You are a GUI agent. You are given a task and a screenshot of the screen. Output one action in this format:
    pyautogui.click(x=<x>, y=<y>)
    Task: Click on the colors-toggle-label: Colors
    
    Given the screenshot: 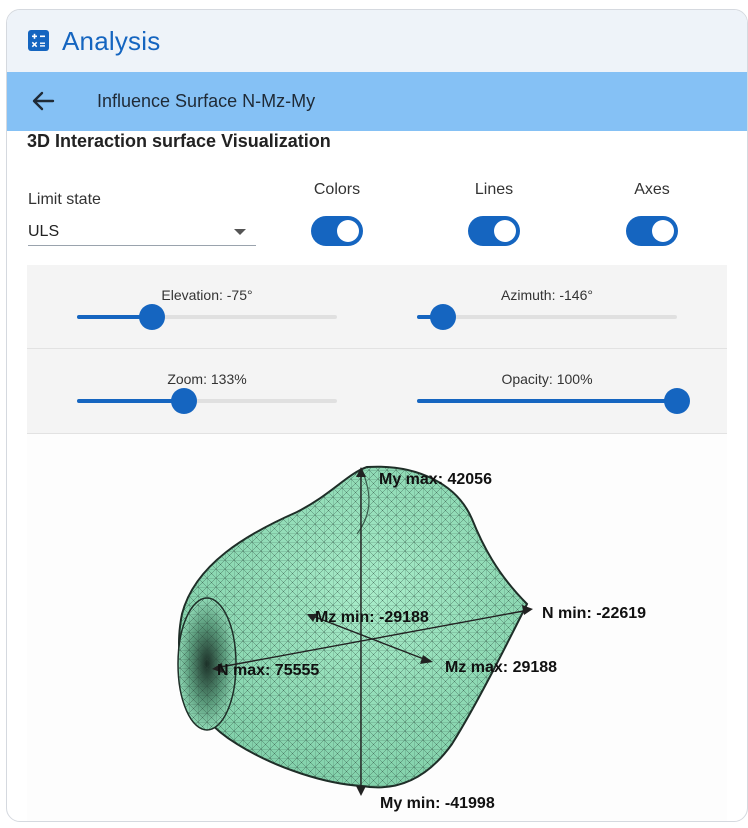 What is the action you would take?
    pyautogui.click(x=337, y=189)
    